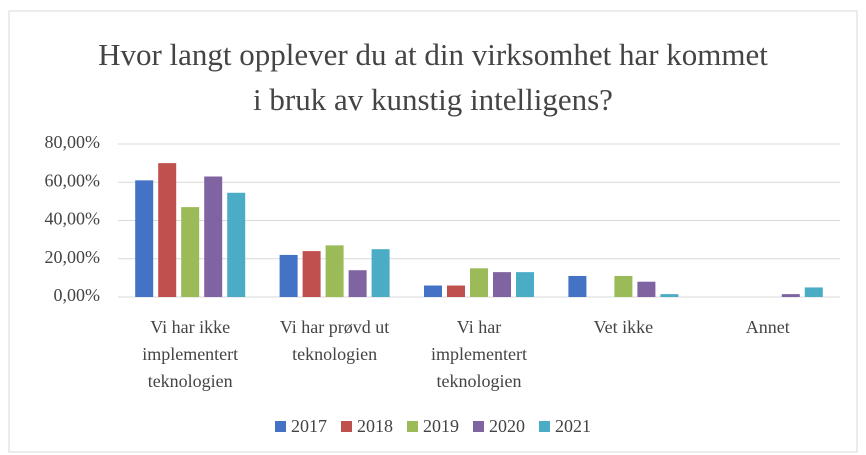 This screenshot has width=866, height=455. What do you see at coordinates (190, 354) in the screenshot?
I see `x-tick-label: Vi har ikke implementert teknologien` at bounding box center [190, 354].